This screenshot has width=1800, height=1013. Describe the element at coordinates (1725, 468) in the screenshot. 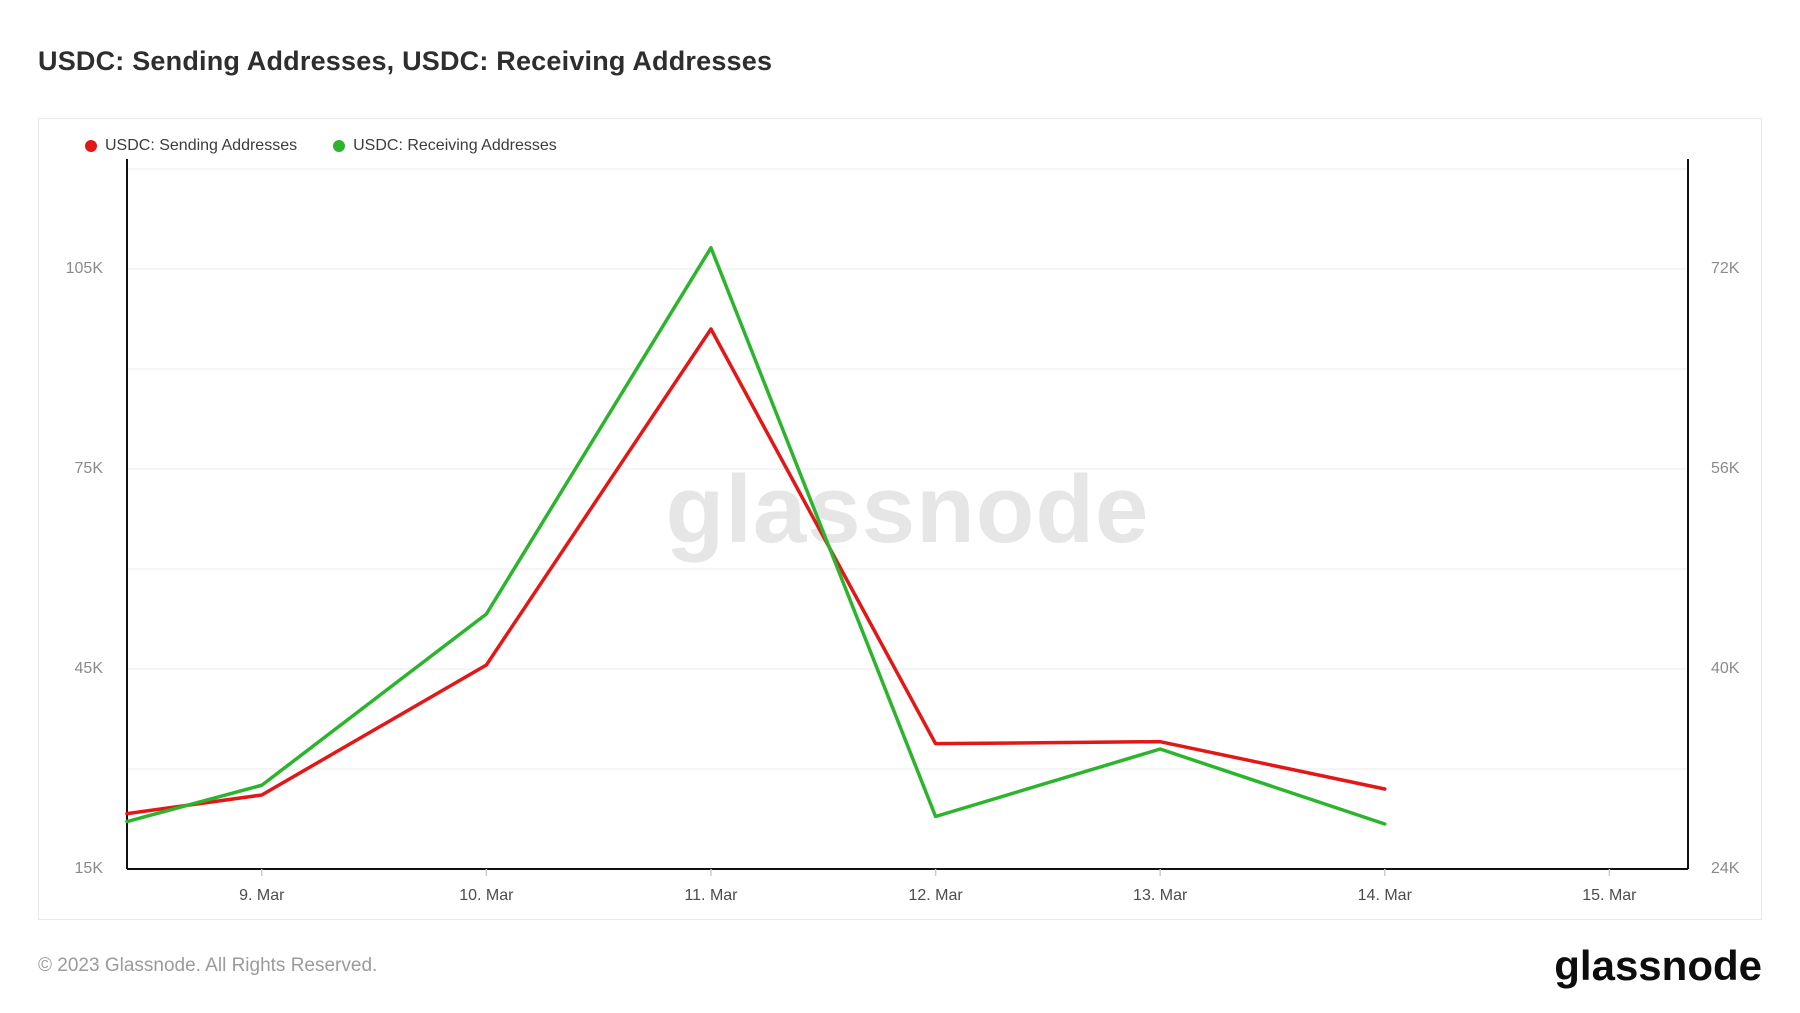

I see `y-axis-label-right: 56K` at that location.